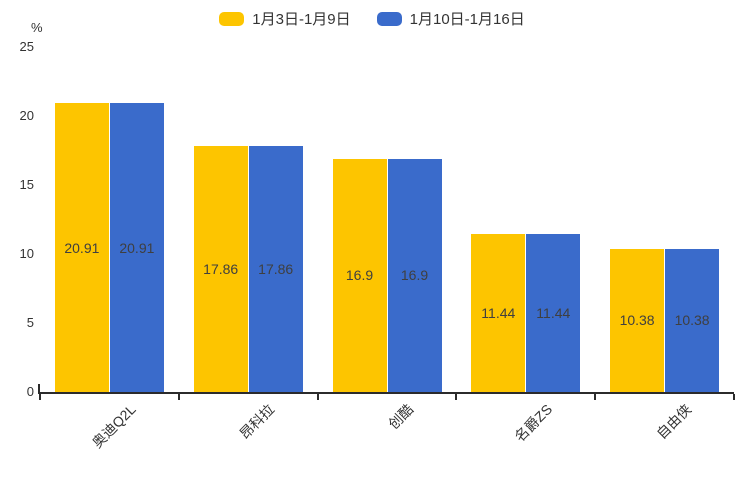 Image resolution: width=744 pixels, height=496 pixels. What do you see at coordinates (467, 19) in the screenshot?
I see `legend-label-week2: 1月10日-1月16日` at bounding box center [467, 19].